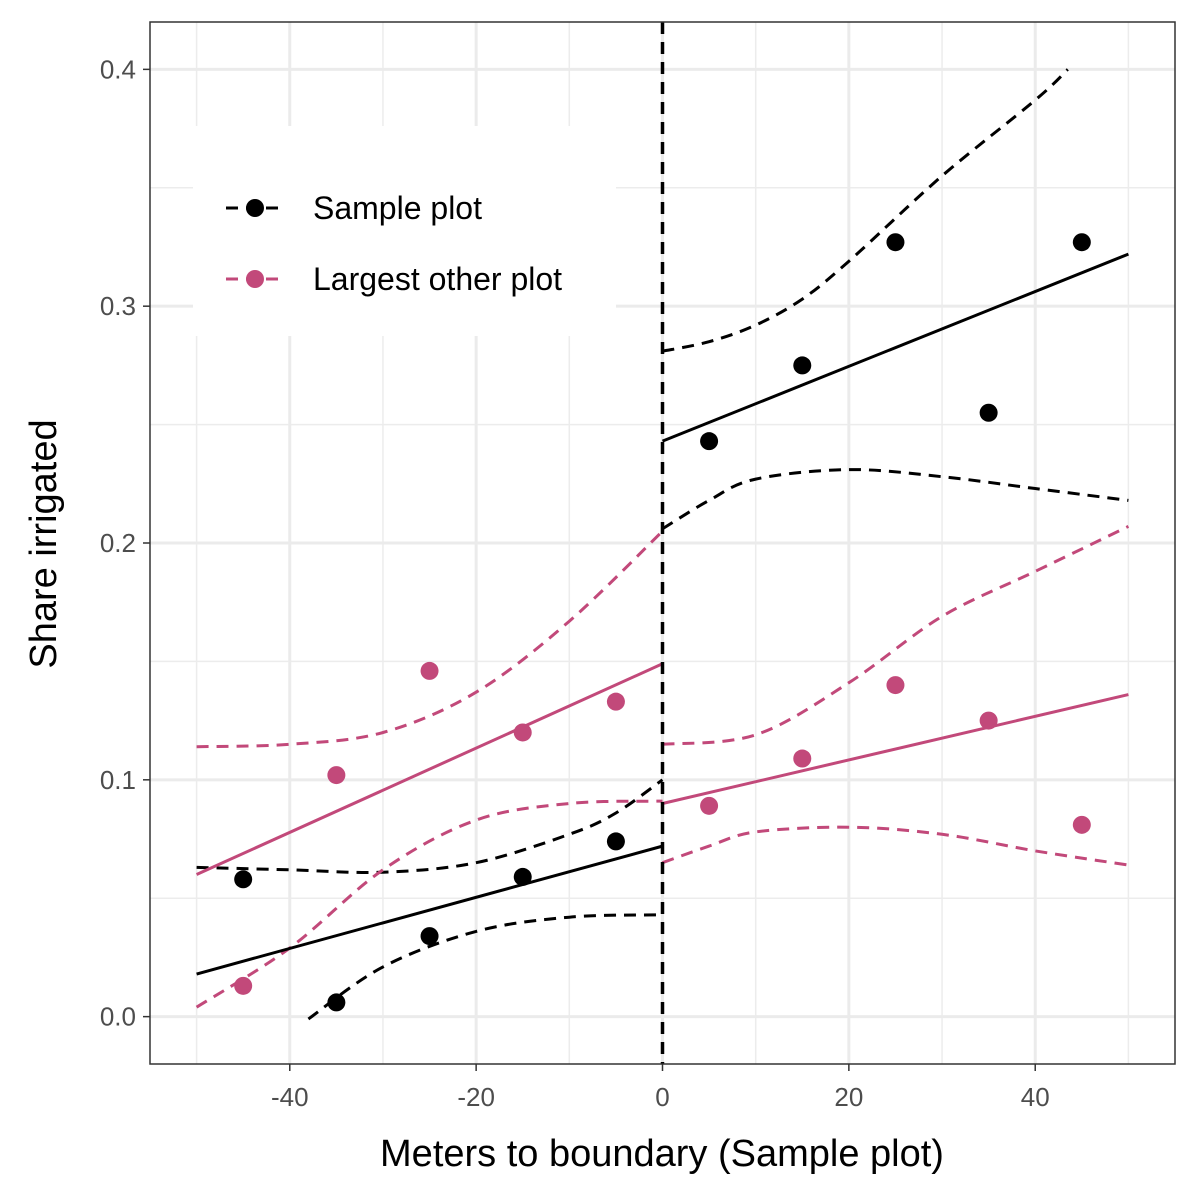  Describe the element at coordinates (662, 1154) in the screenshot. I see `x-axis-title: Meters to boundary (Sample plot)` at that location.